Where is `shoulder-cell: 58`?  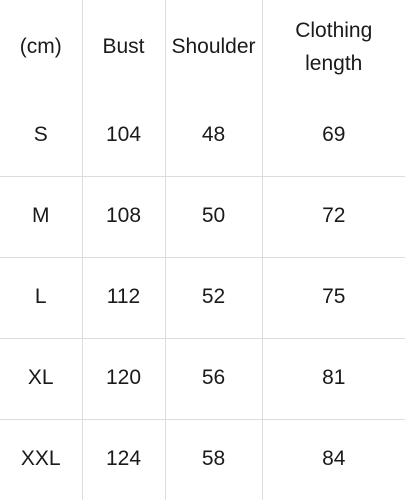
shoulder-cell: 58 is located at coordinates (214, 459).